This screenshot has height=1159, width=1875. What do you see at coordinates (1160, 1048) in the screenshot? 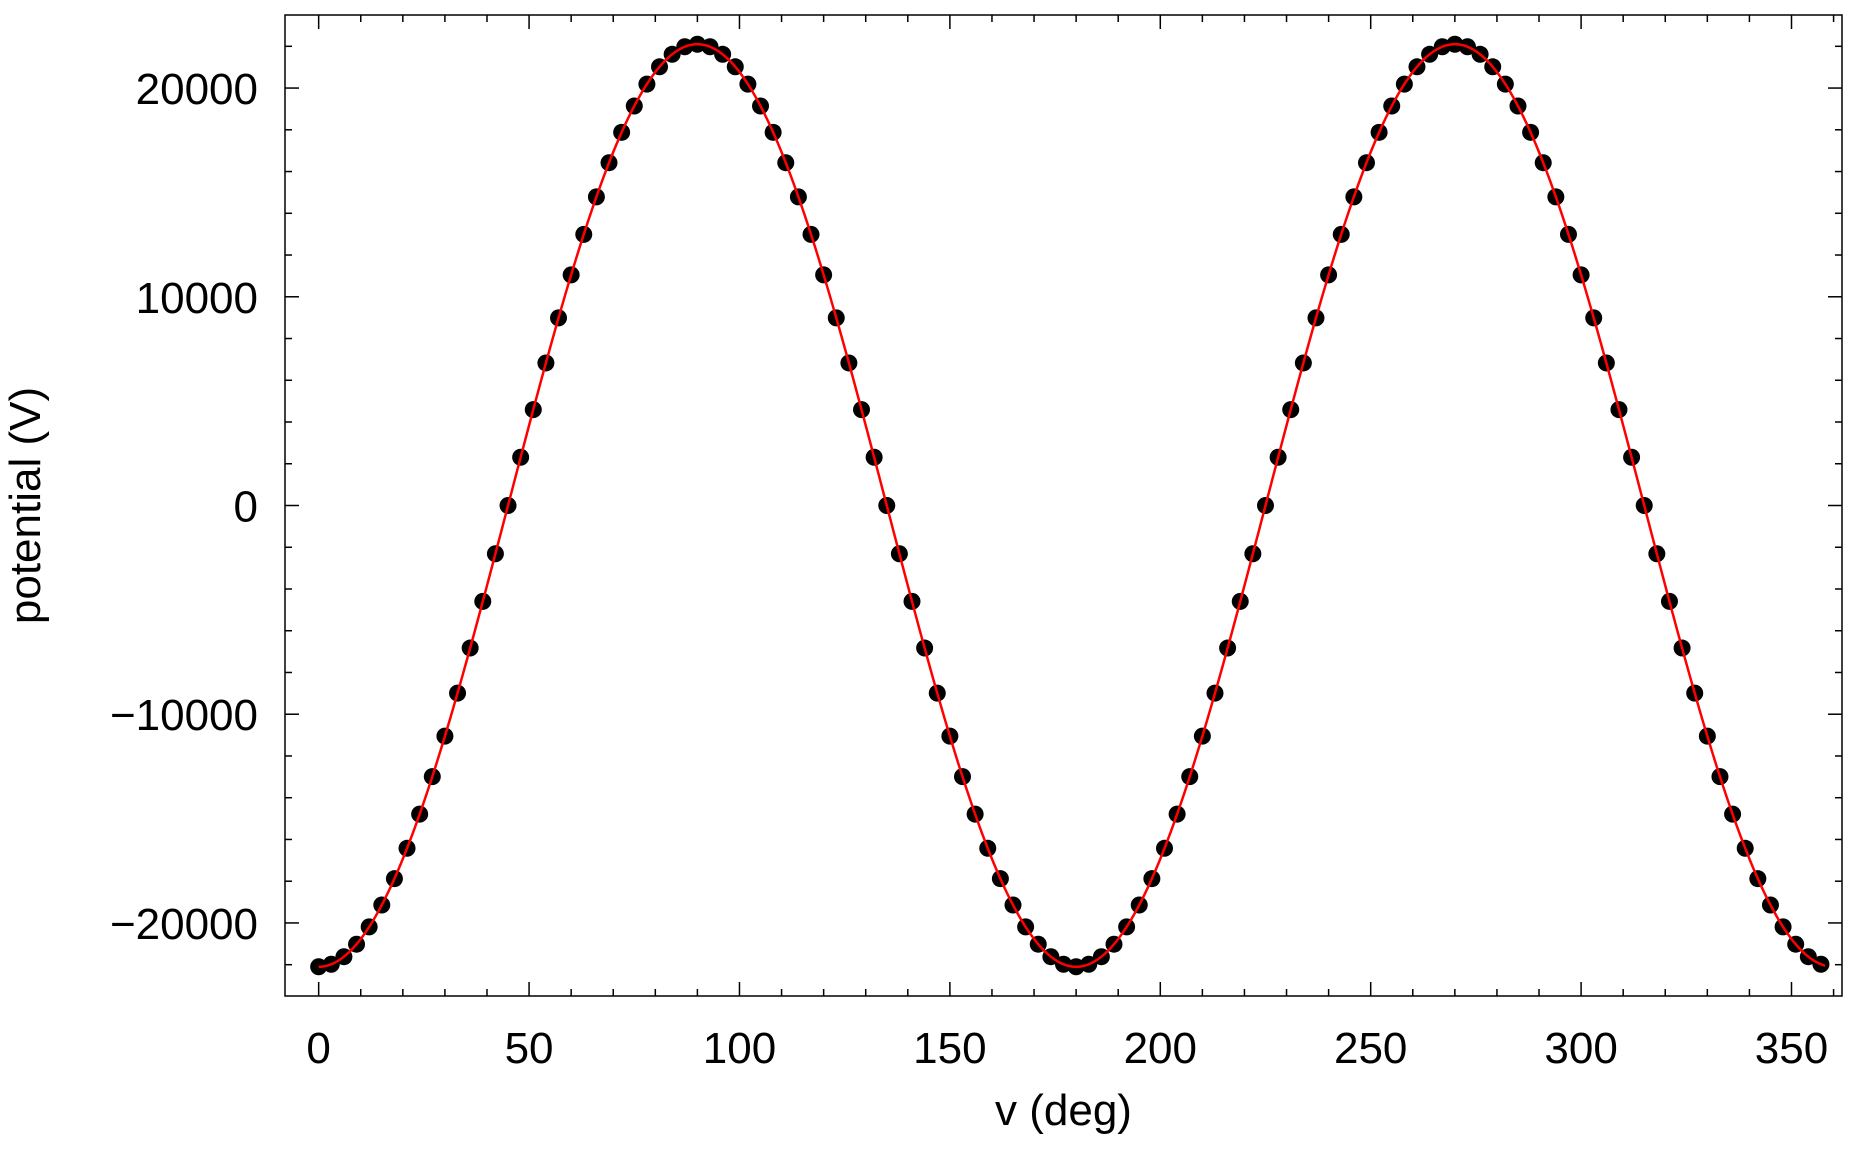
I see `x-tick-label: 200` at bounding box center [1160, 1048].